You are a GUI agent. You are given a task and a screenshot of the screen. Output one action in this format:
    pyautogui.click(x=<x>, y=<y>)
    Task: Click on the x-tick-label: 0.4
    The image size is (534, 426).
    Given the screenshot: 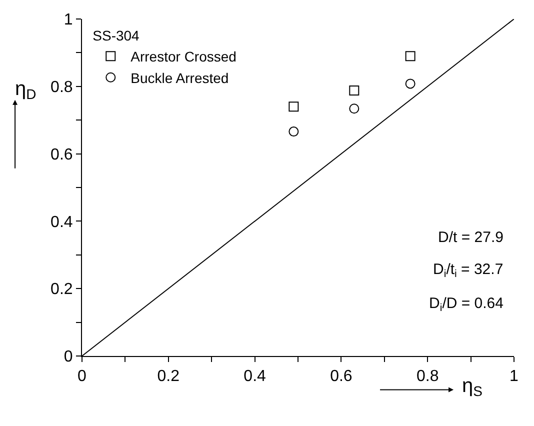 What is the action you would take?
    pyautogui.click(x=255, y=377)
    